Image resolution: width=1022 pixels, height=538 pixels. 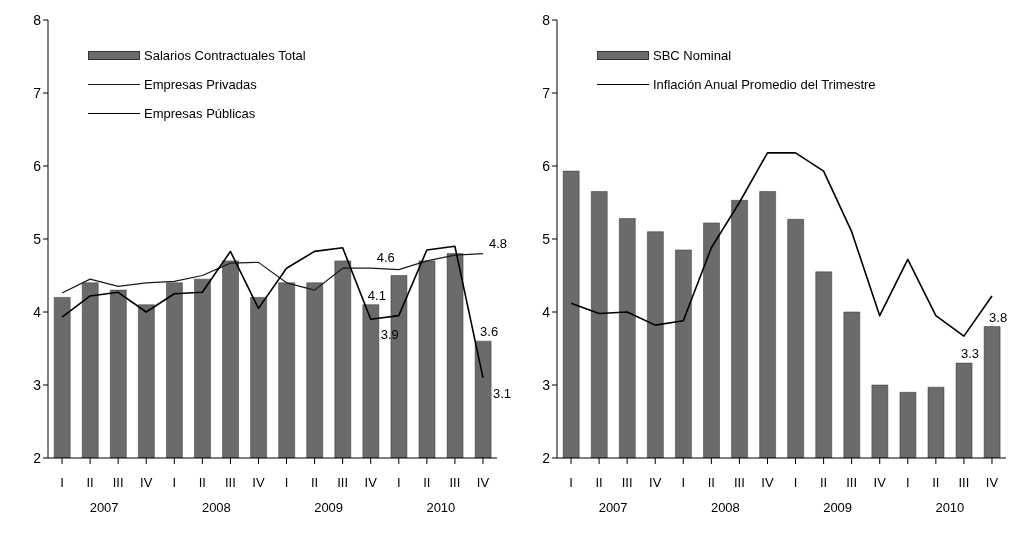 I want to click on data-label: 4.8, so click(x=498, y=243).